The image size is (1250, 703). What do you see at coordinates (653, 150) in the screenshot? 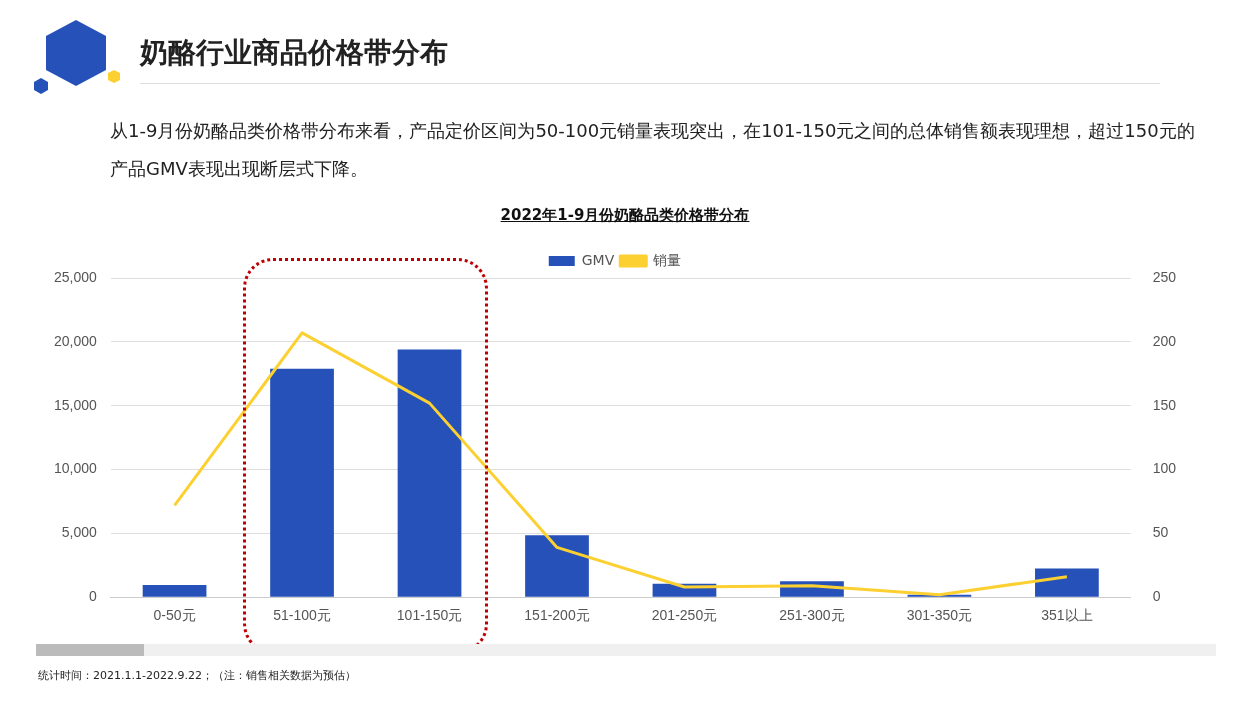
I see `chart-subtitle: 从1-9月份奶酪品类价格带分布来看，产品定价区间为50-100元销量表现突出，在101-150元之间的总体销售额表现理想，超过150元的产品GMV表现出现断层式下降。` at bounding box center [653, 150].